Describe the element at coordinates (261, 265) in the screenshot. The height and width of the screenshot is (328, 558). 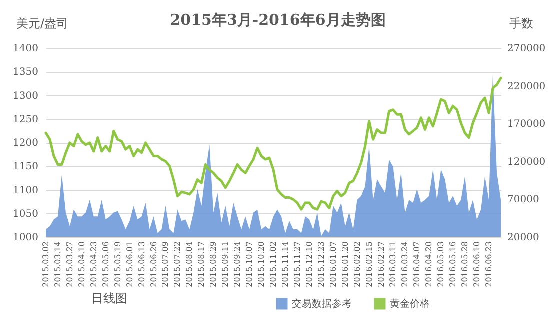
I see `x-tick-label: 2015.10.20` at that location.